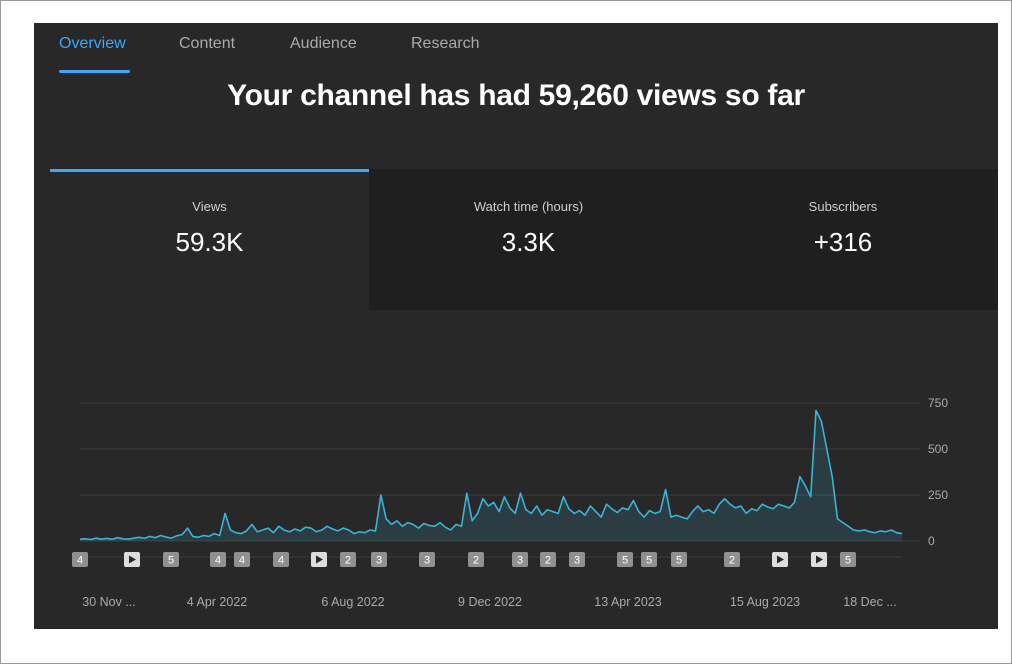 This screenshot has height=664, width=1012. I want to click on metric-value: +316, so click(843, 242).